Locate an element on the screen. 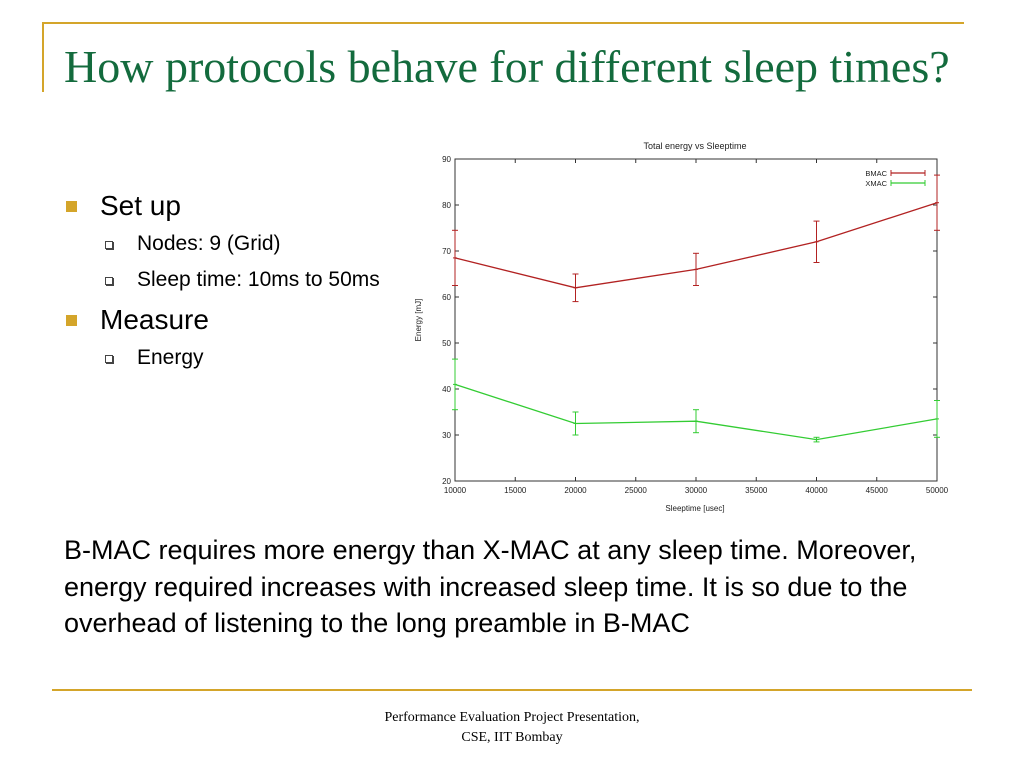  bullet-setup-text: Set up is located at coordinates (140, 205).